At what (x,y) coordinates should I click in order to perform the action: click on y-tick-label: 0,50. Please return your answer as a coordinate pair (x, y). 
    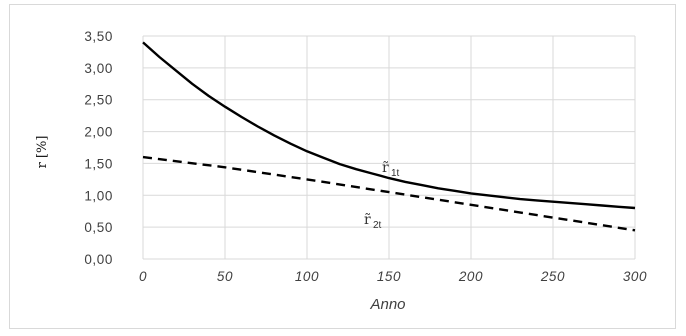
    Looking at the image, I should click on (98, 227).